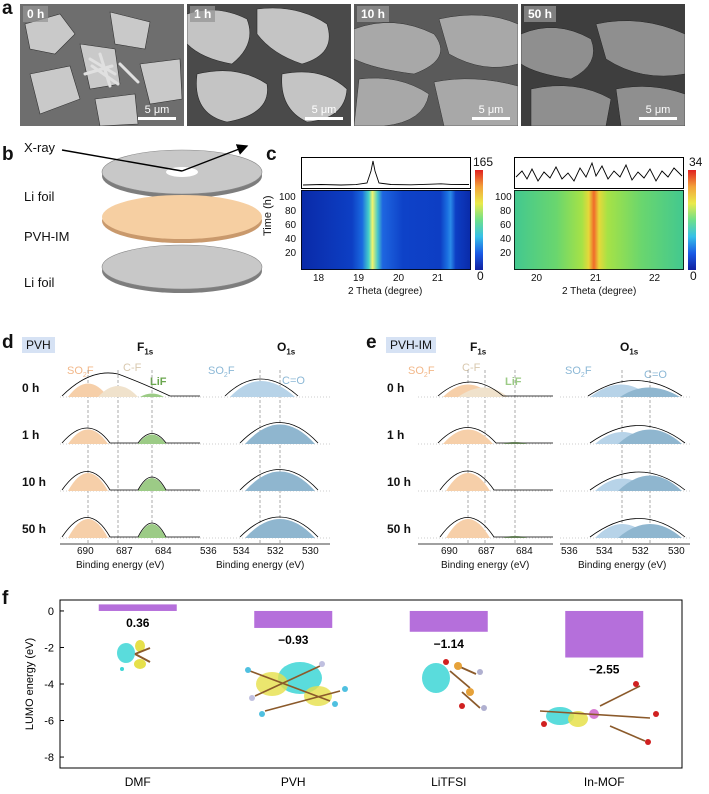  I want to click on xrd-left-axes, so click(386, 230).